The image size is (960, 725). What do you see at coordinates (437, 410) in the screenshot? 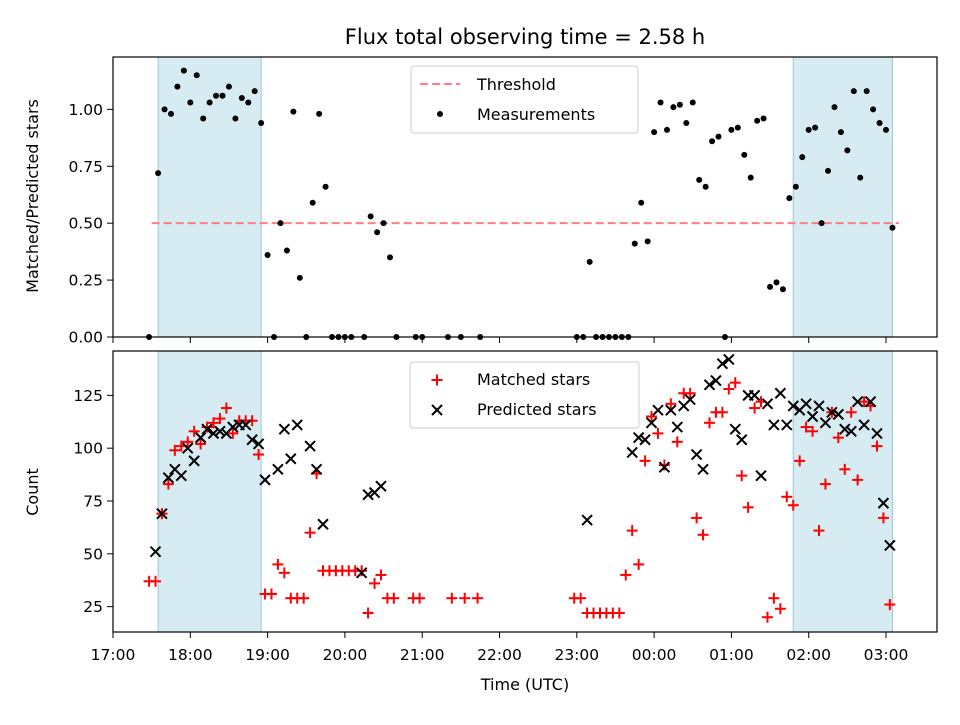
I see `legend-predicted-swatch` at bounding box center [437, 410].